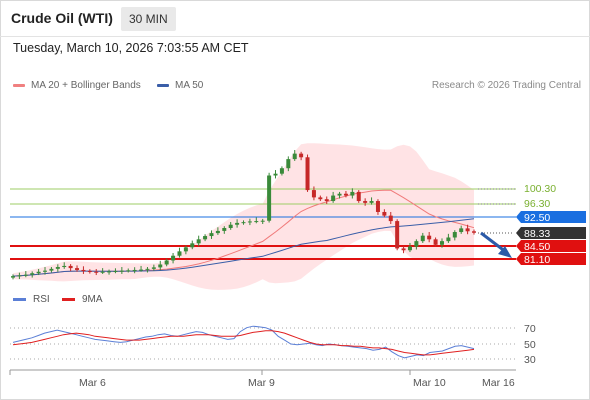  I want to click on rsi-ma9-line, so click(243, 343).